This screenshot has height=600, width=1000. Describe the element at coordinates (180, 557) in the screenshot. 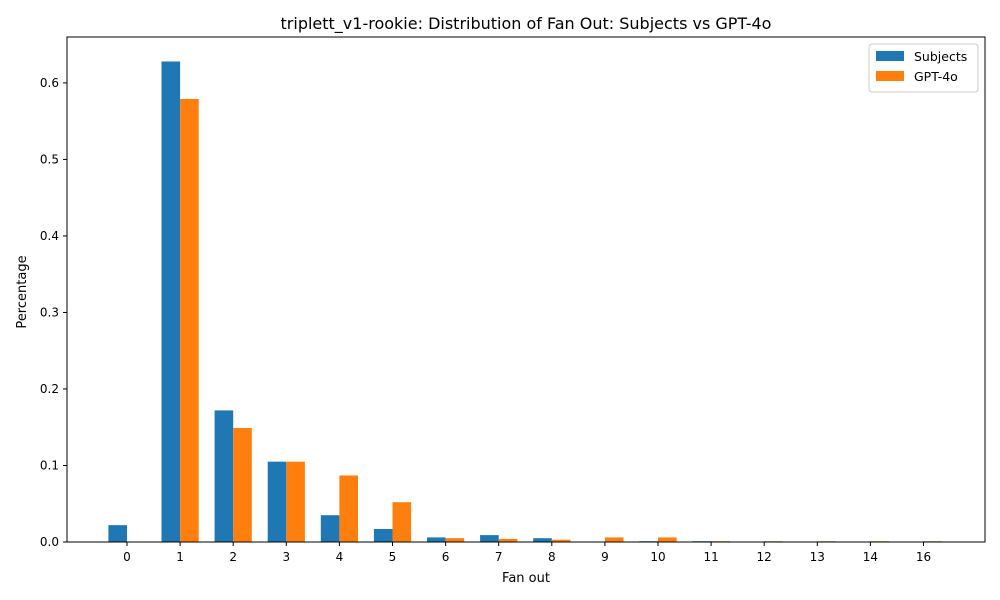

I see `x-tick-label: 1` at that location.